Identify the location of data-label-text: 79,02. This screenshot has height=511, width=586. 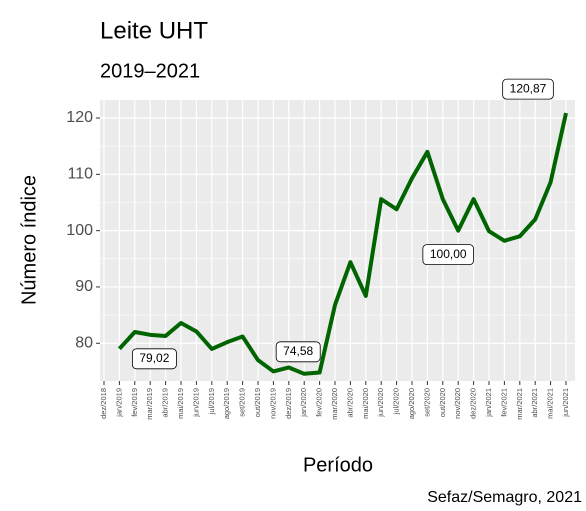
(154, 358).